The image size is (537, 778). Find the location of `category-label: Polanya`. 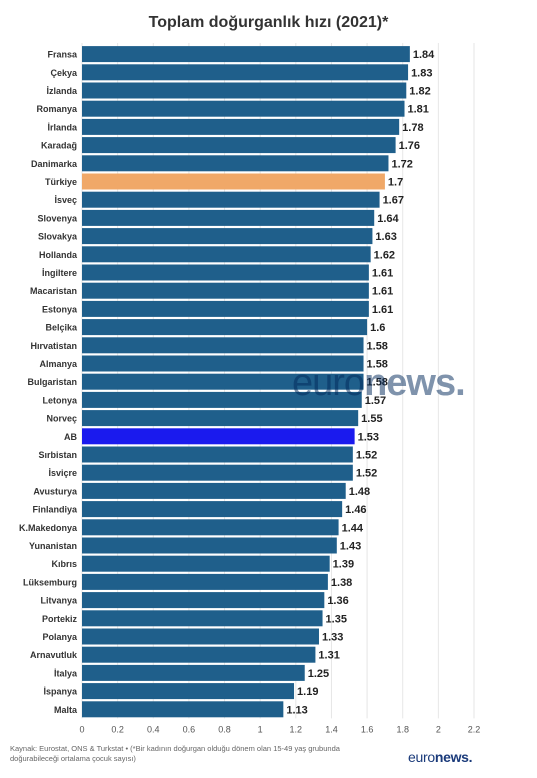

category-label: Polanya is located at coordinates (60, 637).